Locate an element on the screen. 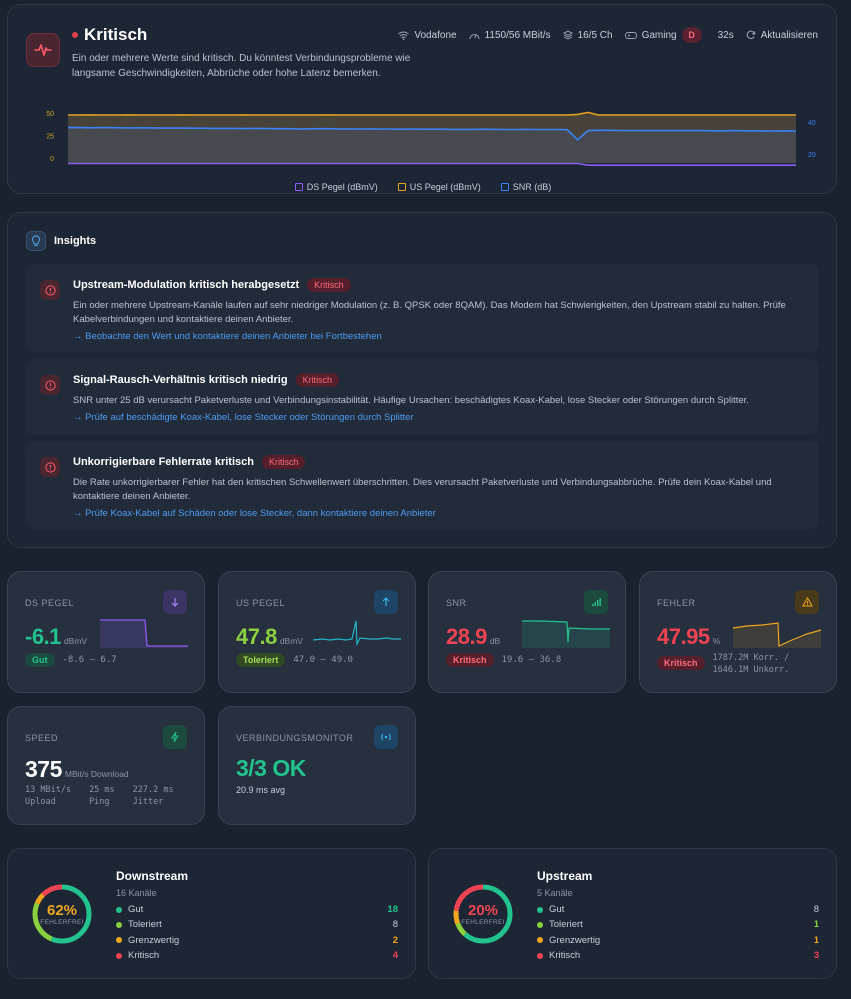 The image size is (851, 999). error-sparkline is located at coordinates (777, 635).